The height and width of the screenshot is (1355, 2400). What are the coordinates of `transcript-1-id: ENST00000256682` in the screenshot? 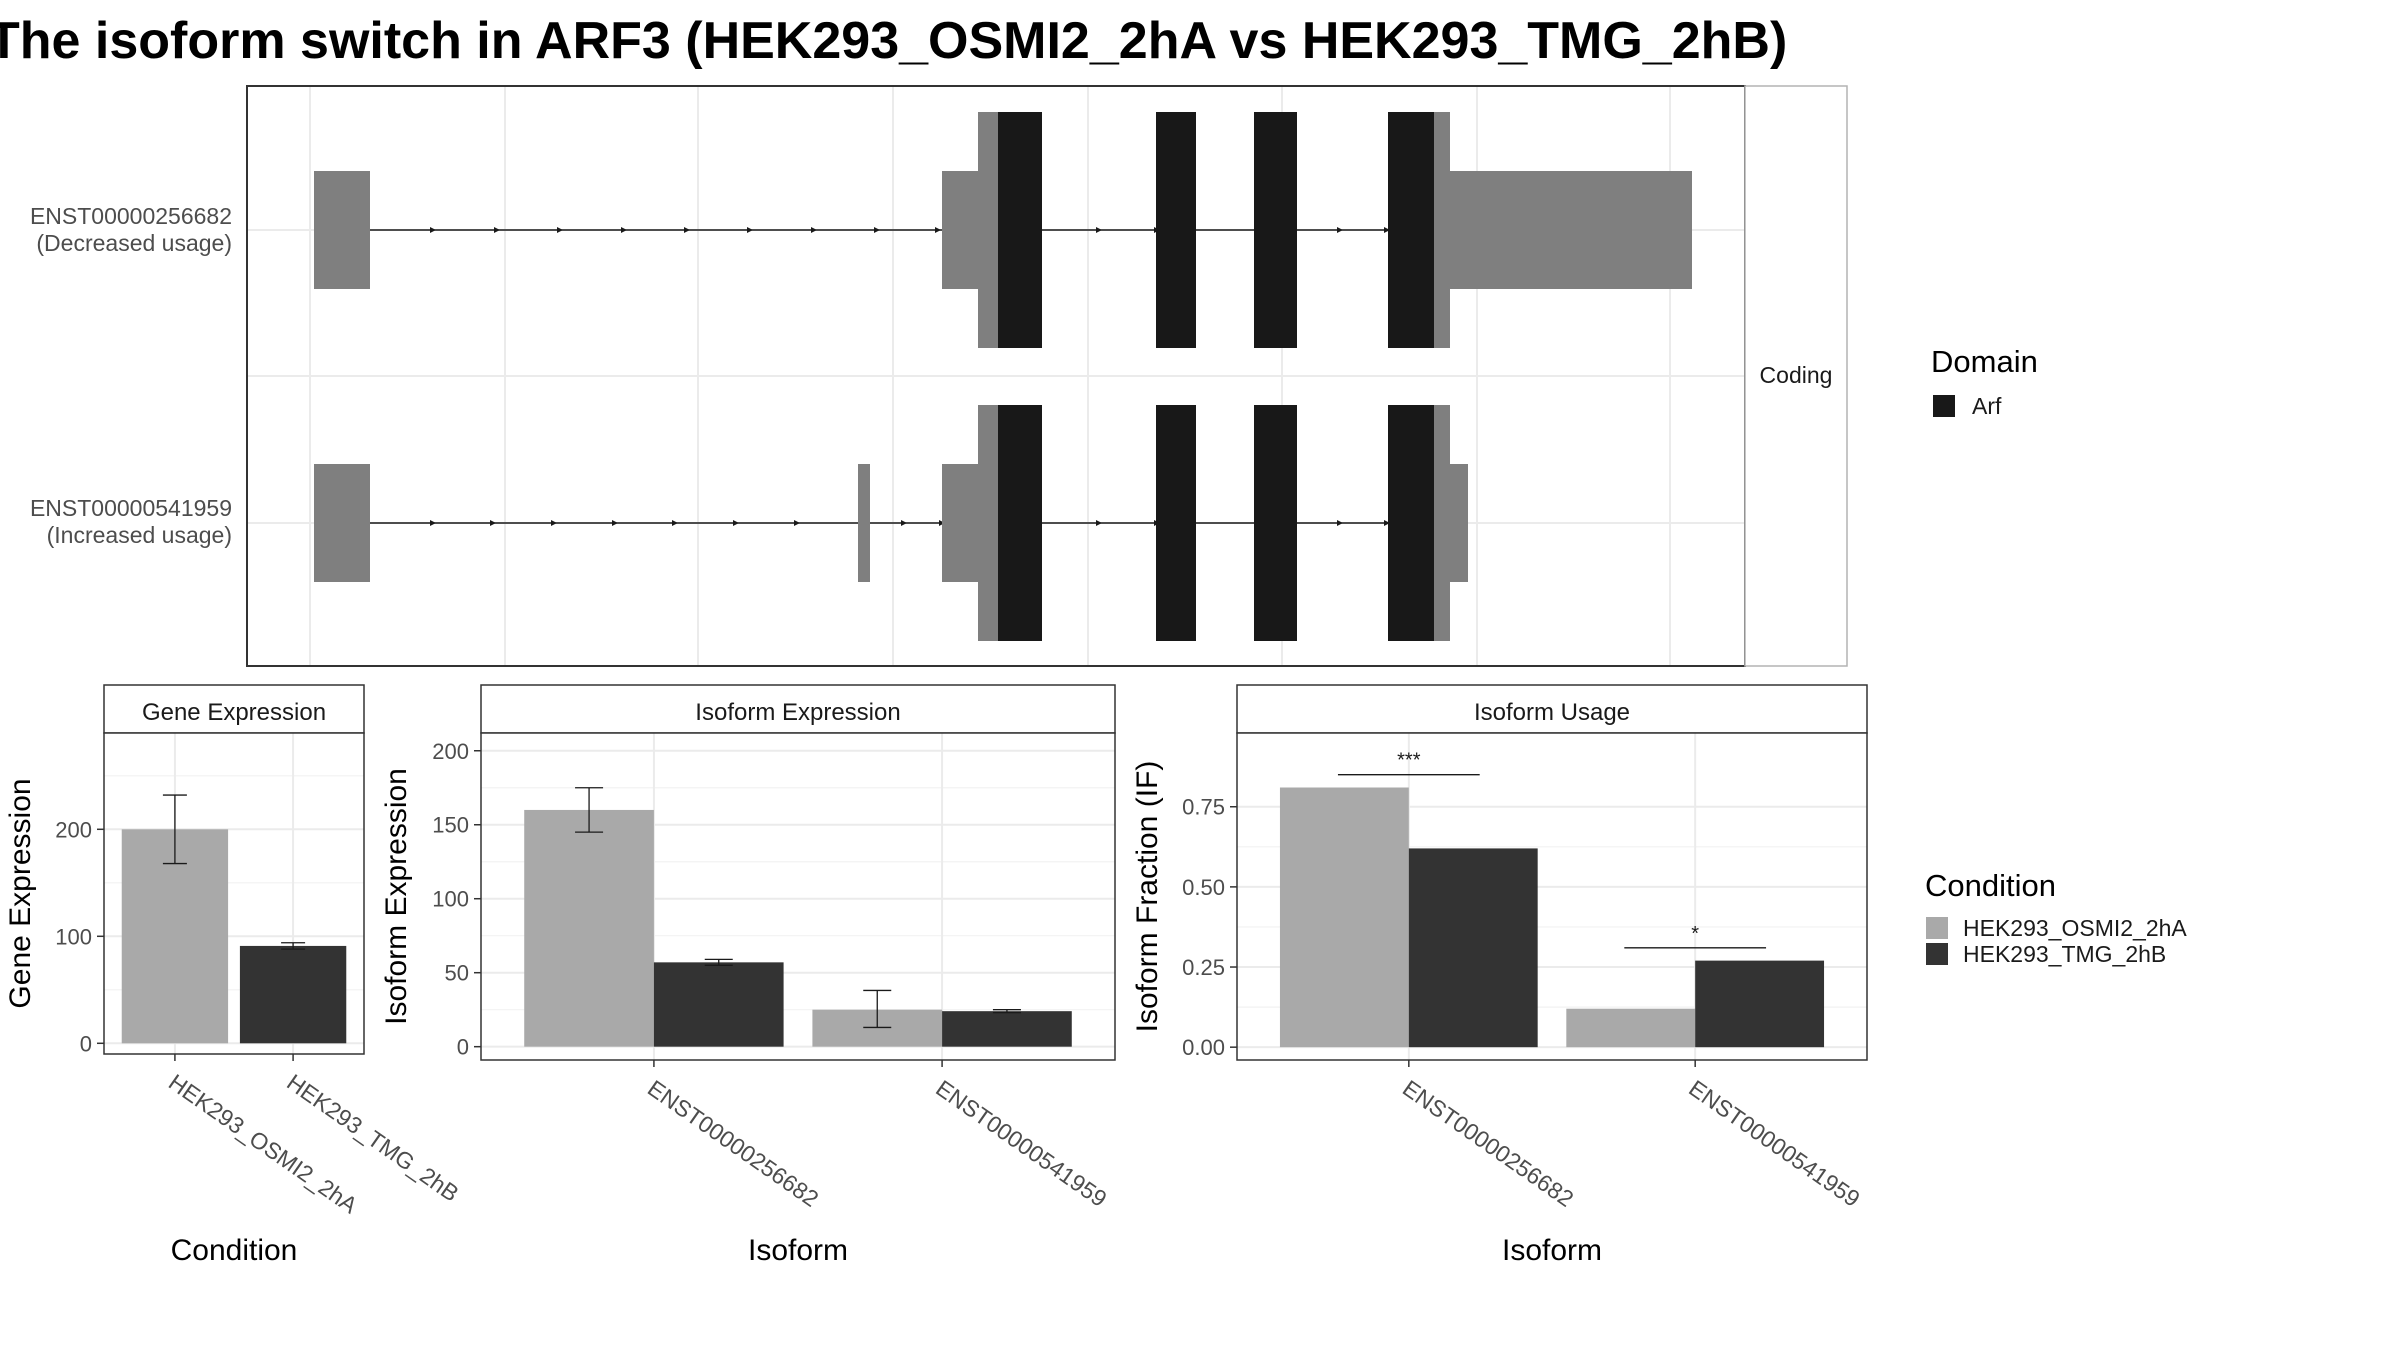 It's located at (131, 216).